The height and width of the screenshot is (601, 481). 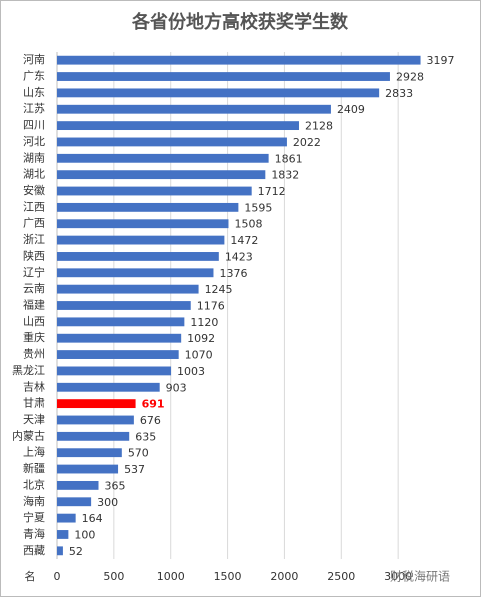 I want to click on x-tick-label: 1500, so click(x=228, y=576).